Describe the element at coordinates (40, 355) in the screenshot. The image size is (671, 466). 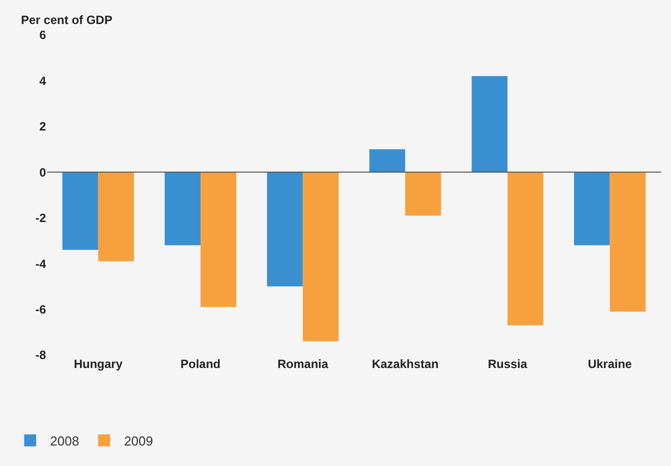
I see `y-tick-label: -8` at that location.